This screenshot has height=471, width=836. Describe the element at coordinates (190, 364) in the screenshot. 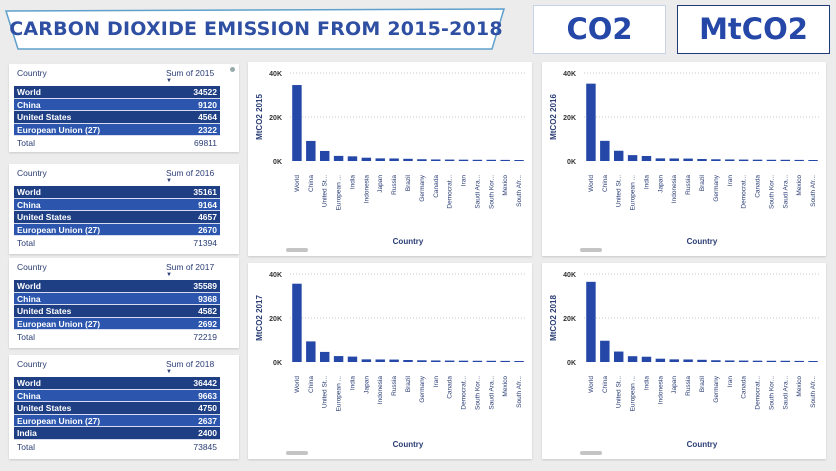

I see `column-header-sum: Sum of 2018` at that location.